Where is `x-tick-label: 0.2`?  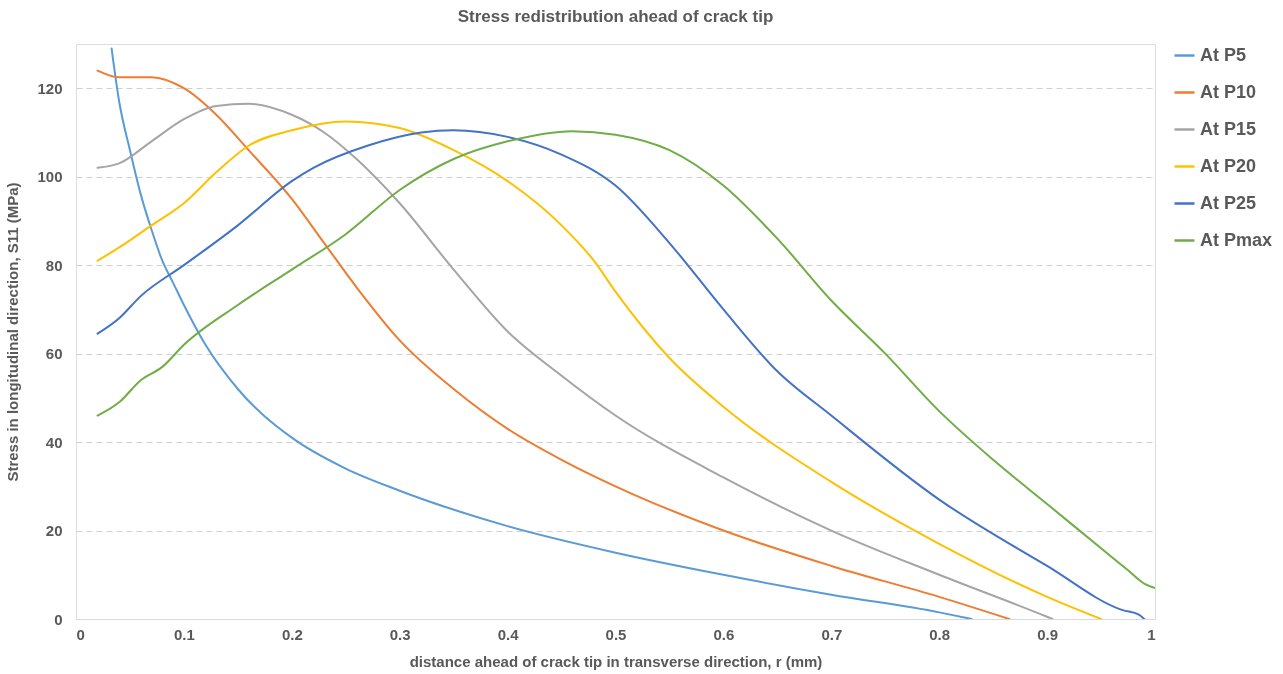
x-tick-label: 0.2 is located at coordinates (292, 634).